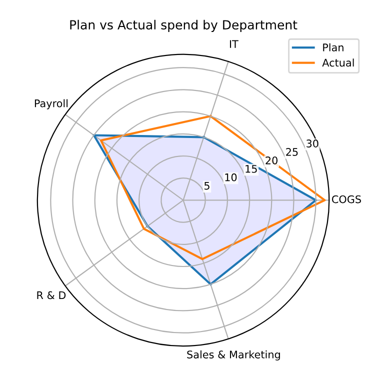 The width and height of the screenshot is (374, 385). What do you see at coordinates (207, 186) in the screenshot?
I see `y-tick-label: 5` at bounding box center [207, 186].